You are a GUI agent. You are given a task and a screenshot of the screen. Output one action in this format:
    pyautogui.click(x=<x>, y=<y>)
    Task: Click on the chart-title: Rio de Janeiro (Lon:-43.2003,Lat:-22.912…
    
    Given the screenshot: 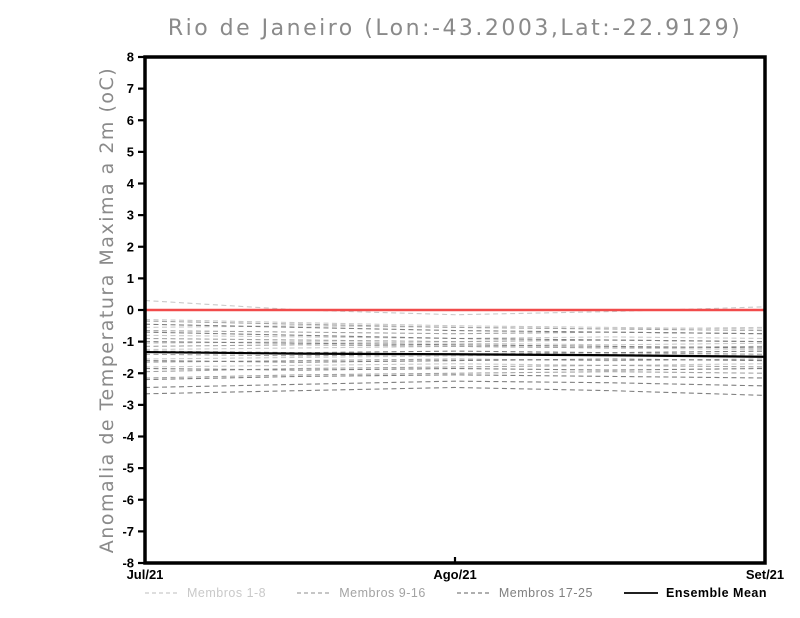 What is the action you would take?
    pyautogui.click(x=455, y=28)
    